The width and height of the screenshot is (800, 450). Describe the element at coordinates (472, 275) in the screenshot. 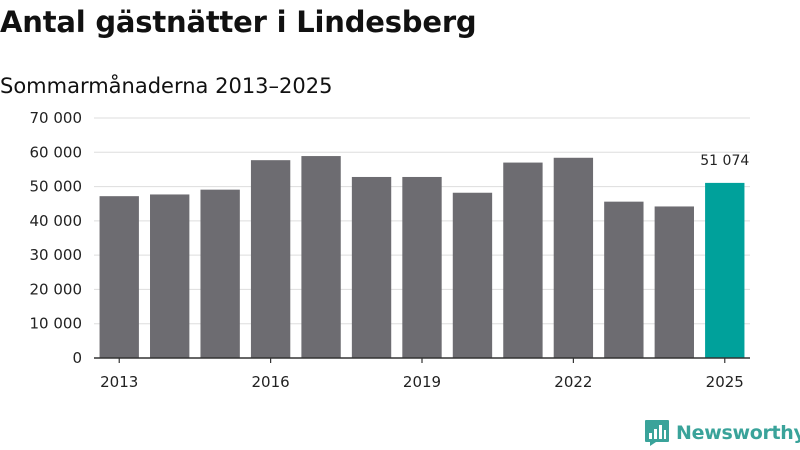

I see `bar-2020` at that location.